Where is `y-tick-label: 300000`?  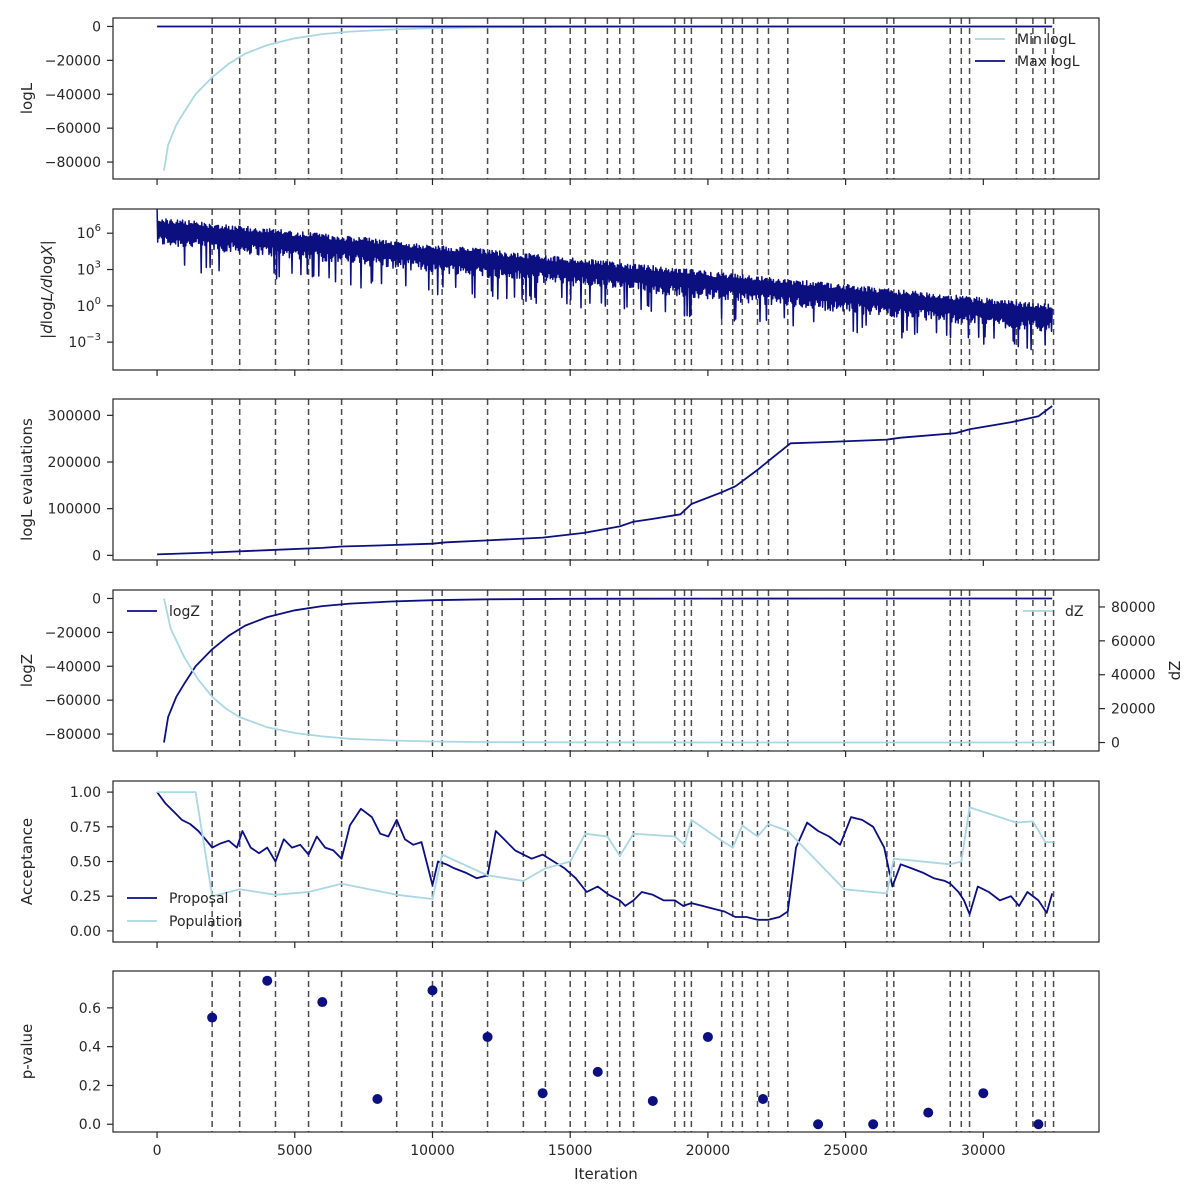
y-tick-label: 300000 is located at coordinates (74, 416).